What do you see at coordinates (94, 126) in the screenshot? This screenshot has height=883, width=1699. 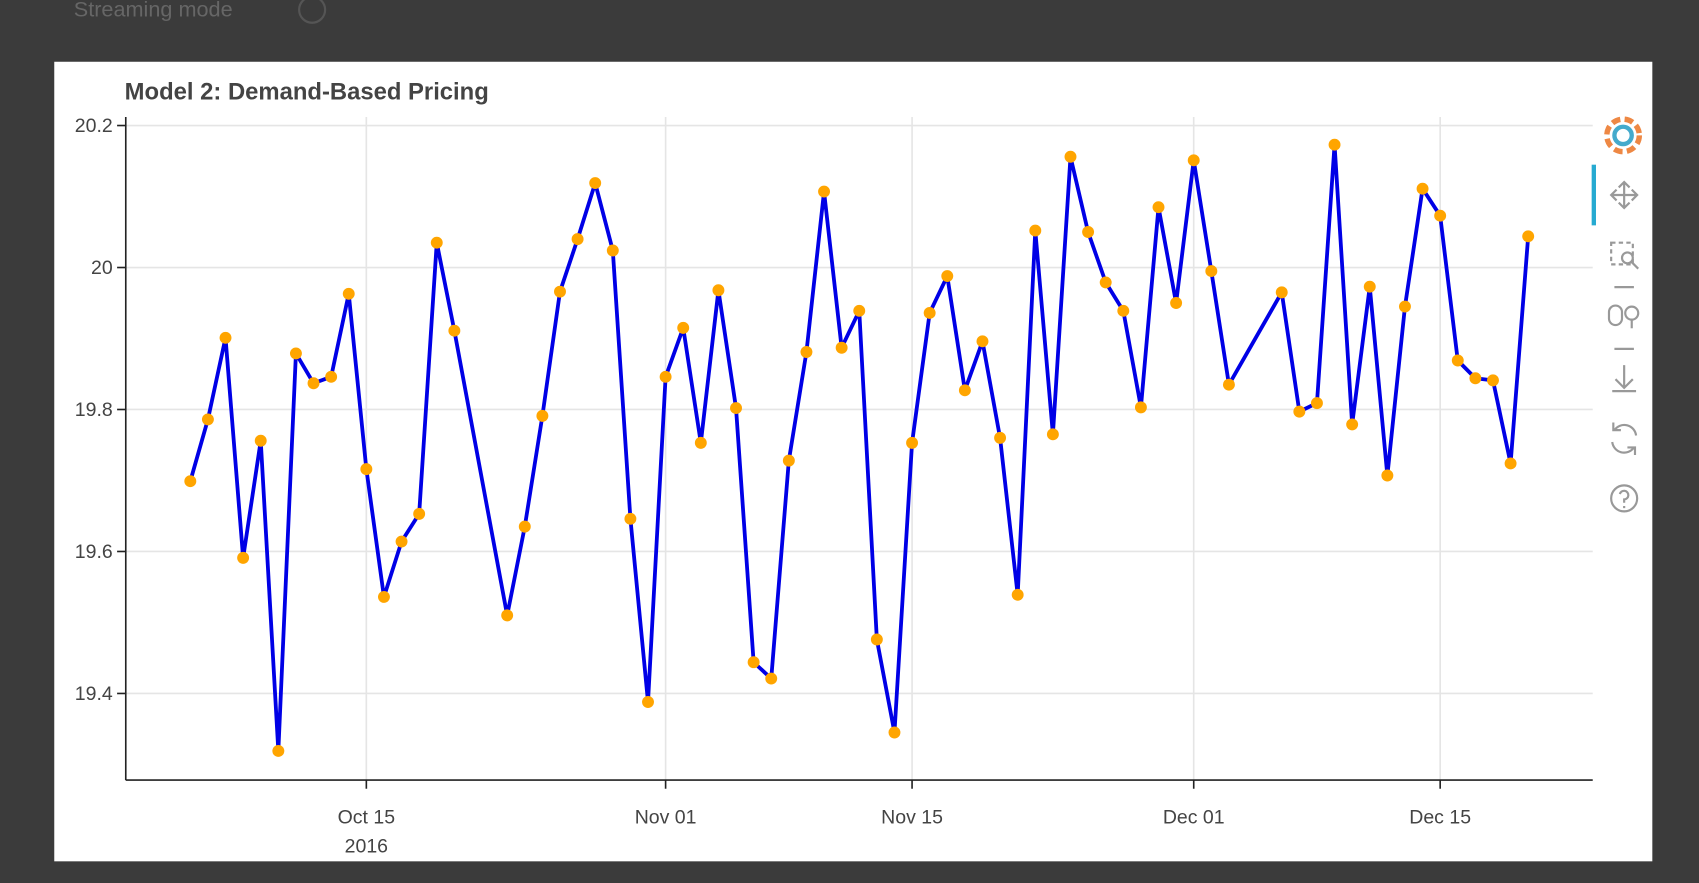 I see `y-tick-label: 20.2` at bounding box center [94, 126].